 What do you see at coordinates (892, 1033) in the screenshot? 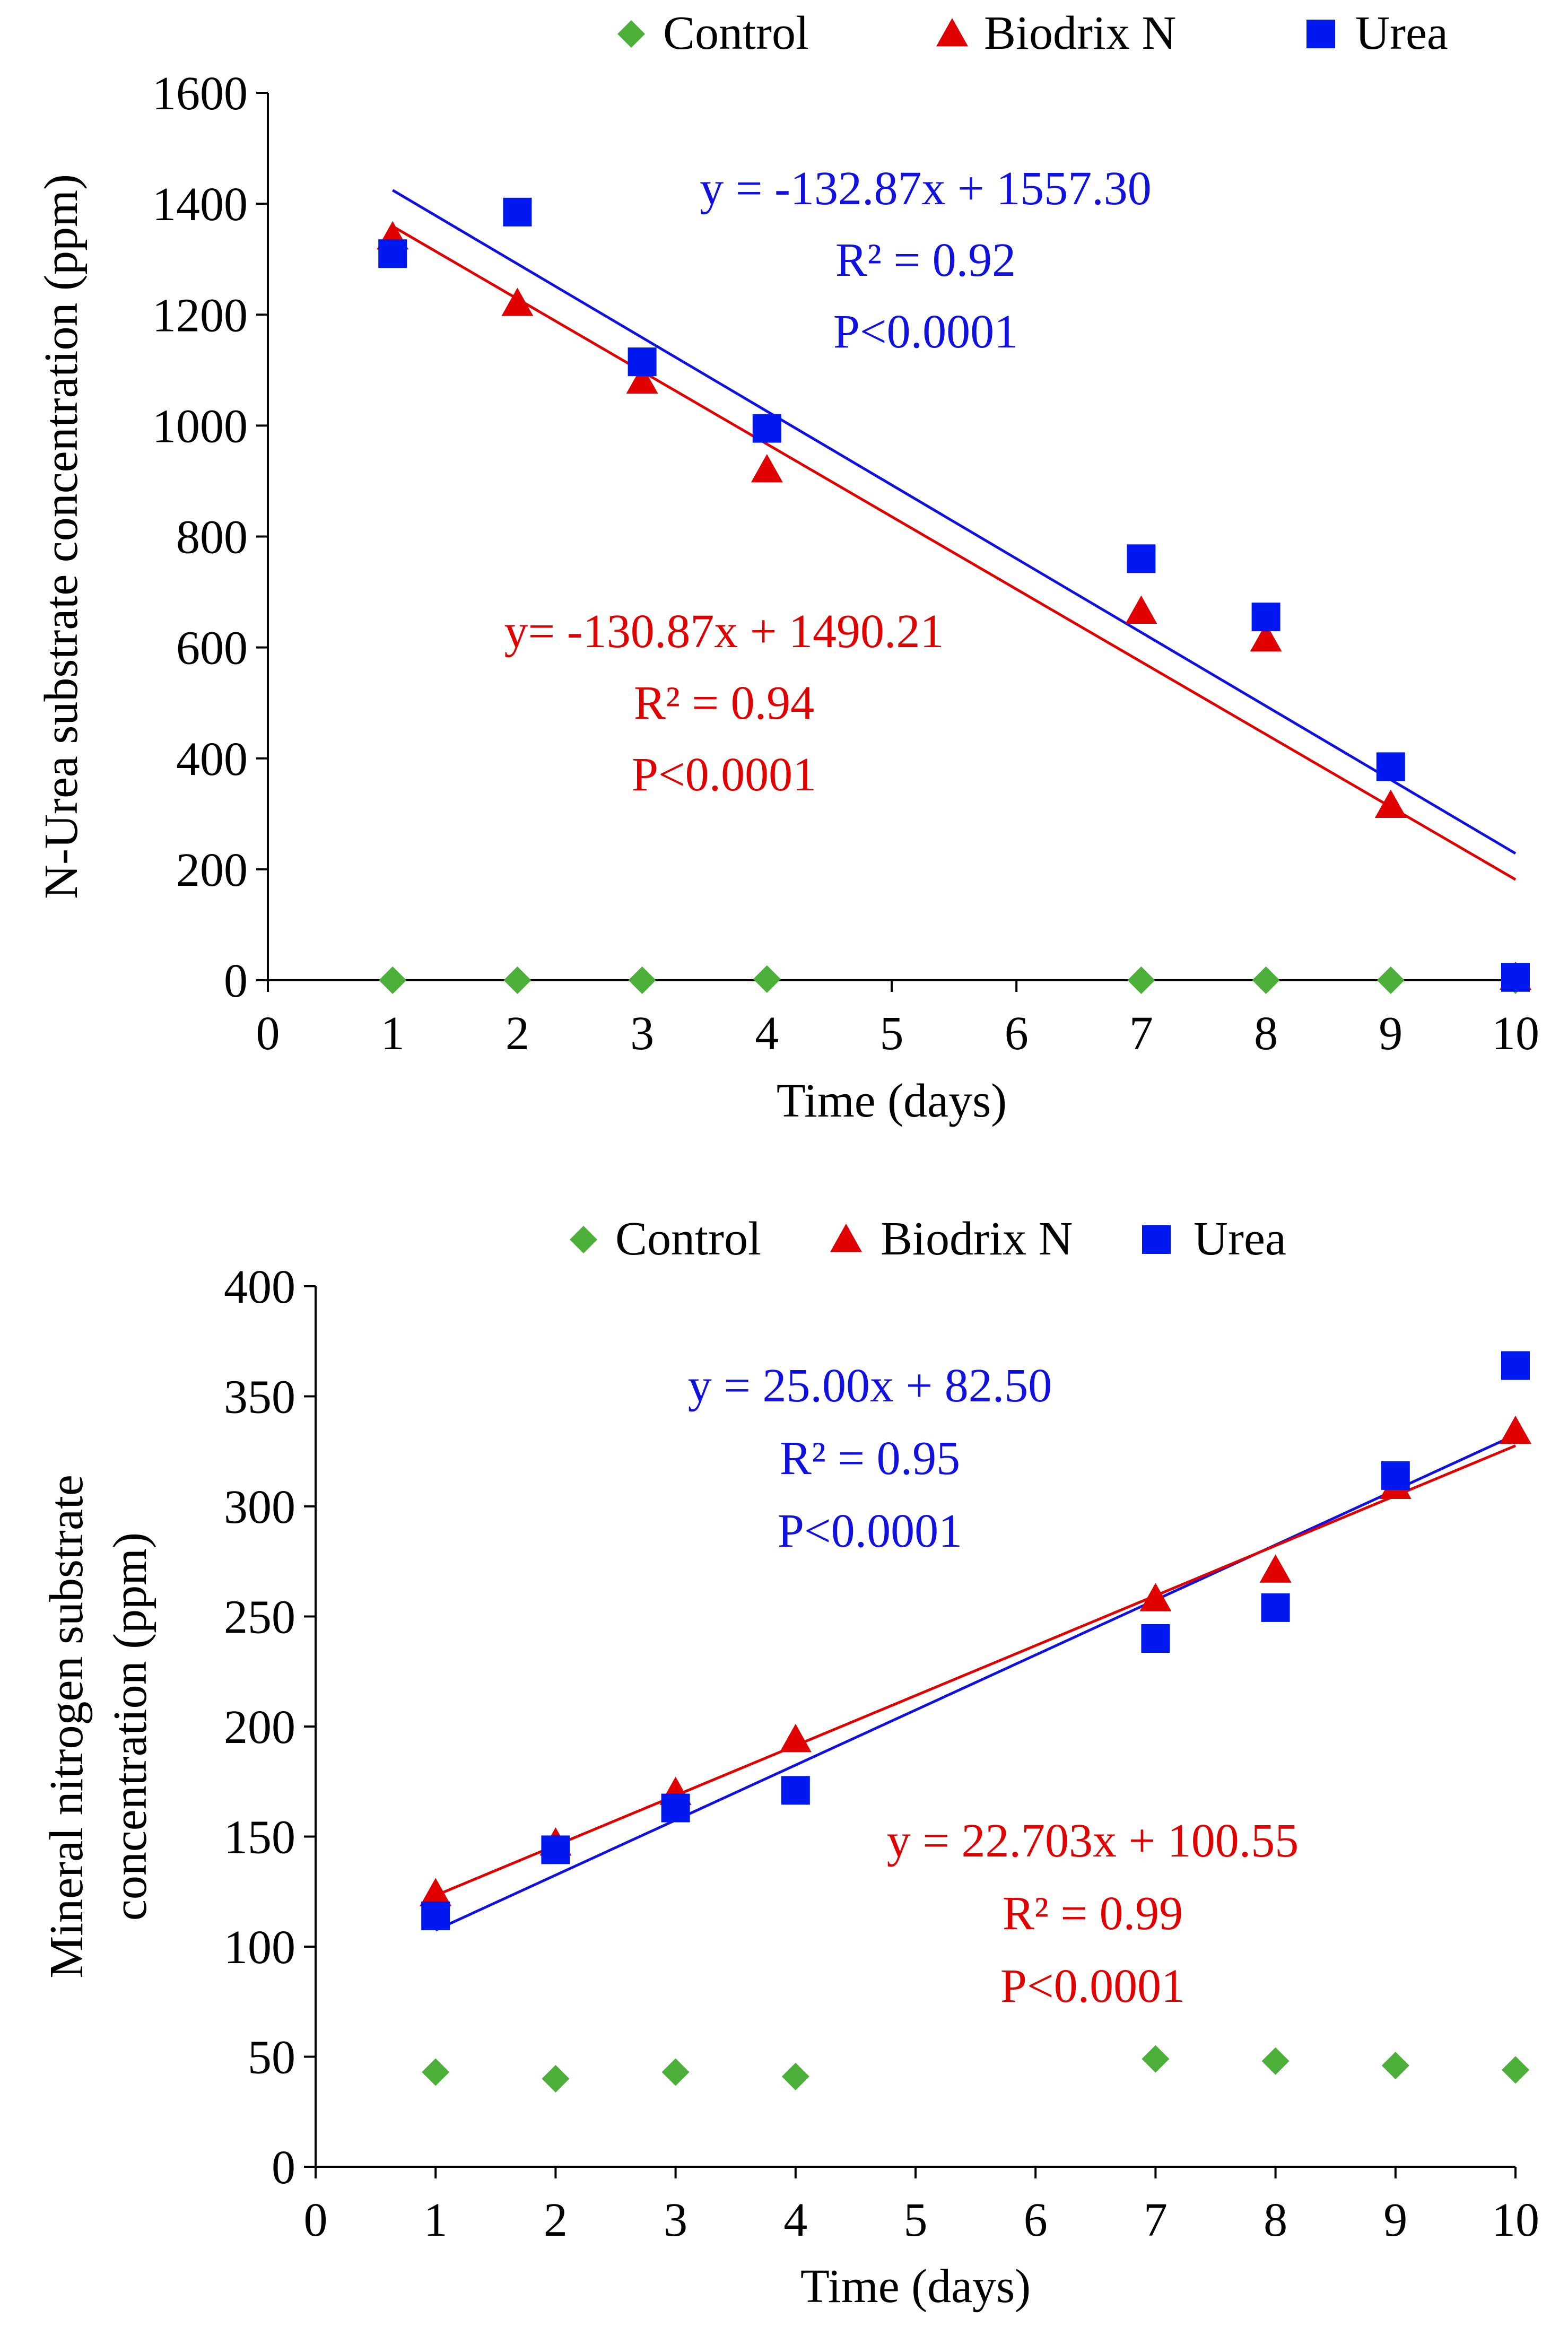
I see `x-tick-label: 5` at bounding box center [892, 1033].